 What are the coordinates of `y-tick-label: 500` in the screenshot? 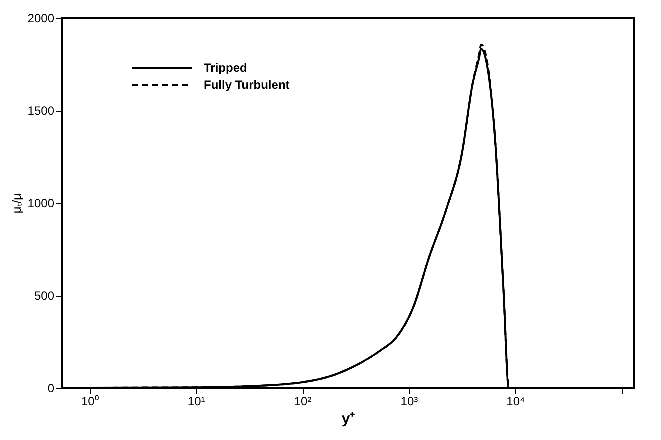 It's located at (44, 296).